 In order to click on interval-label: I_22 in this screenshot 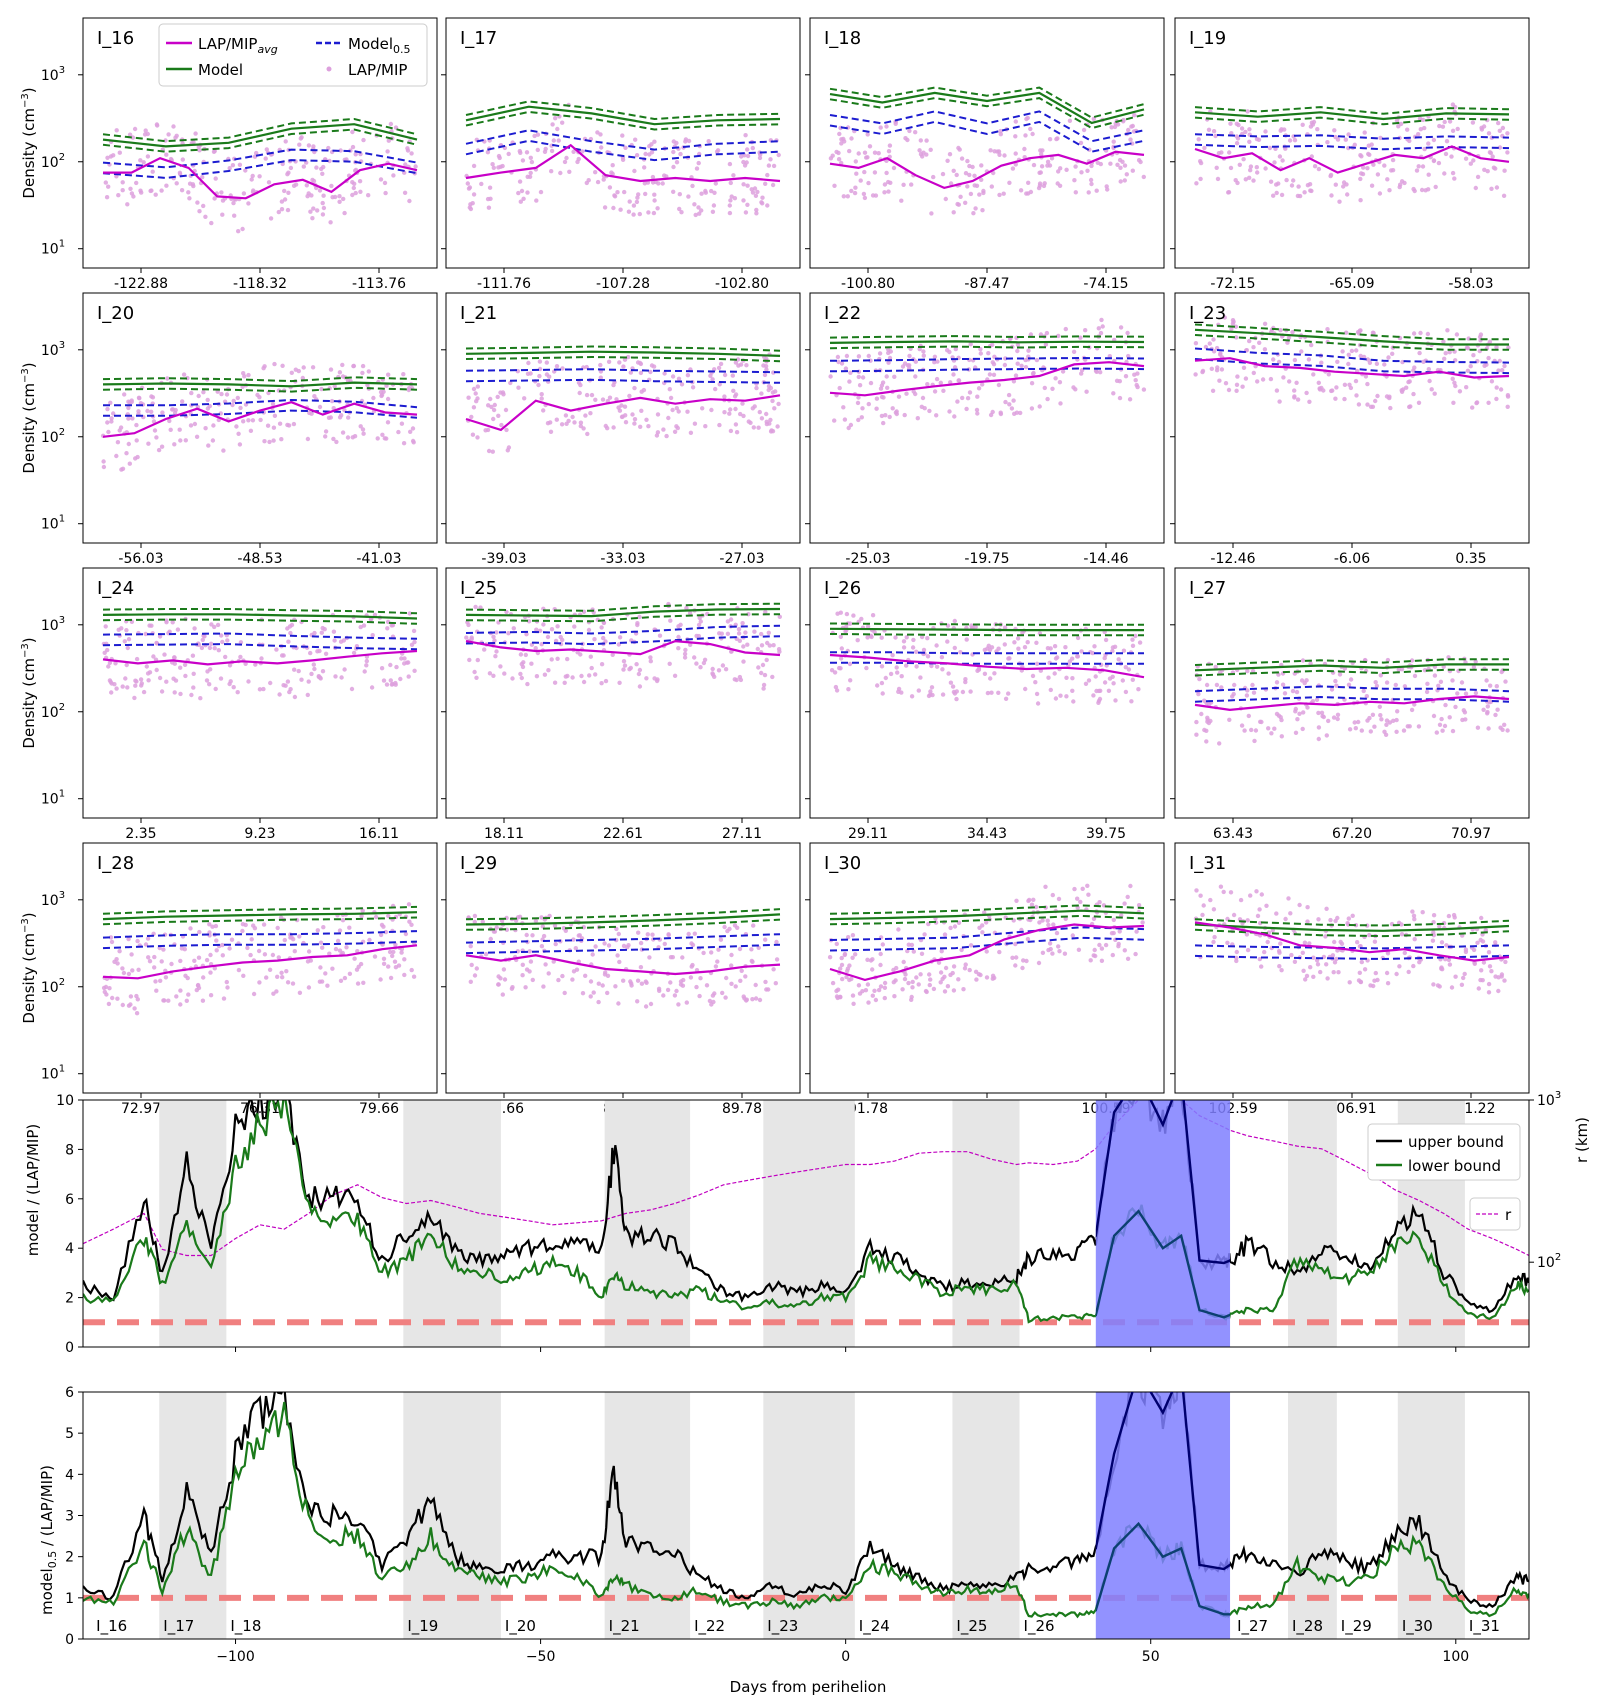, I will do `click(709, 1626)`.